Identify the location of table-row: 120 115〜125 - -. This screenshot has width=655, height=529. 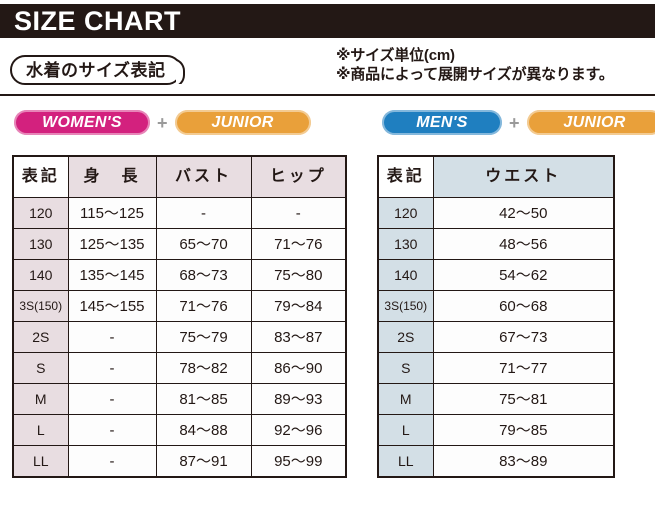
(179, 213).